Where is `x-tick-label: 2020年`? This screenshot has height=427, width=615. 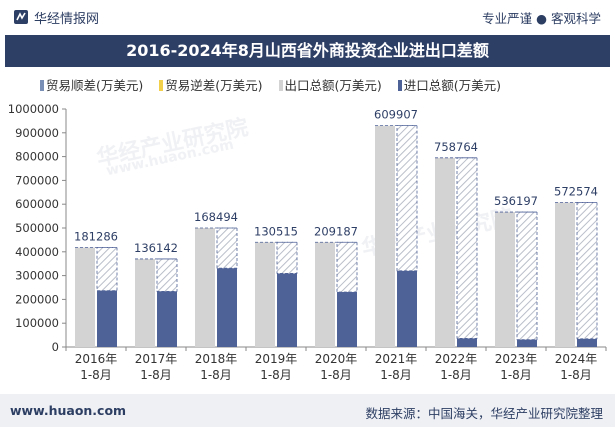 x-tick-label: 2020年 is located at coordinates (336, 359).